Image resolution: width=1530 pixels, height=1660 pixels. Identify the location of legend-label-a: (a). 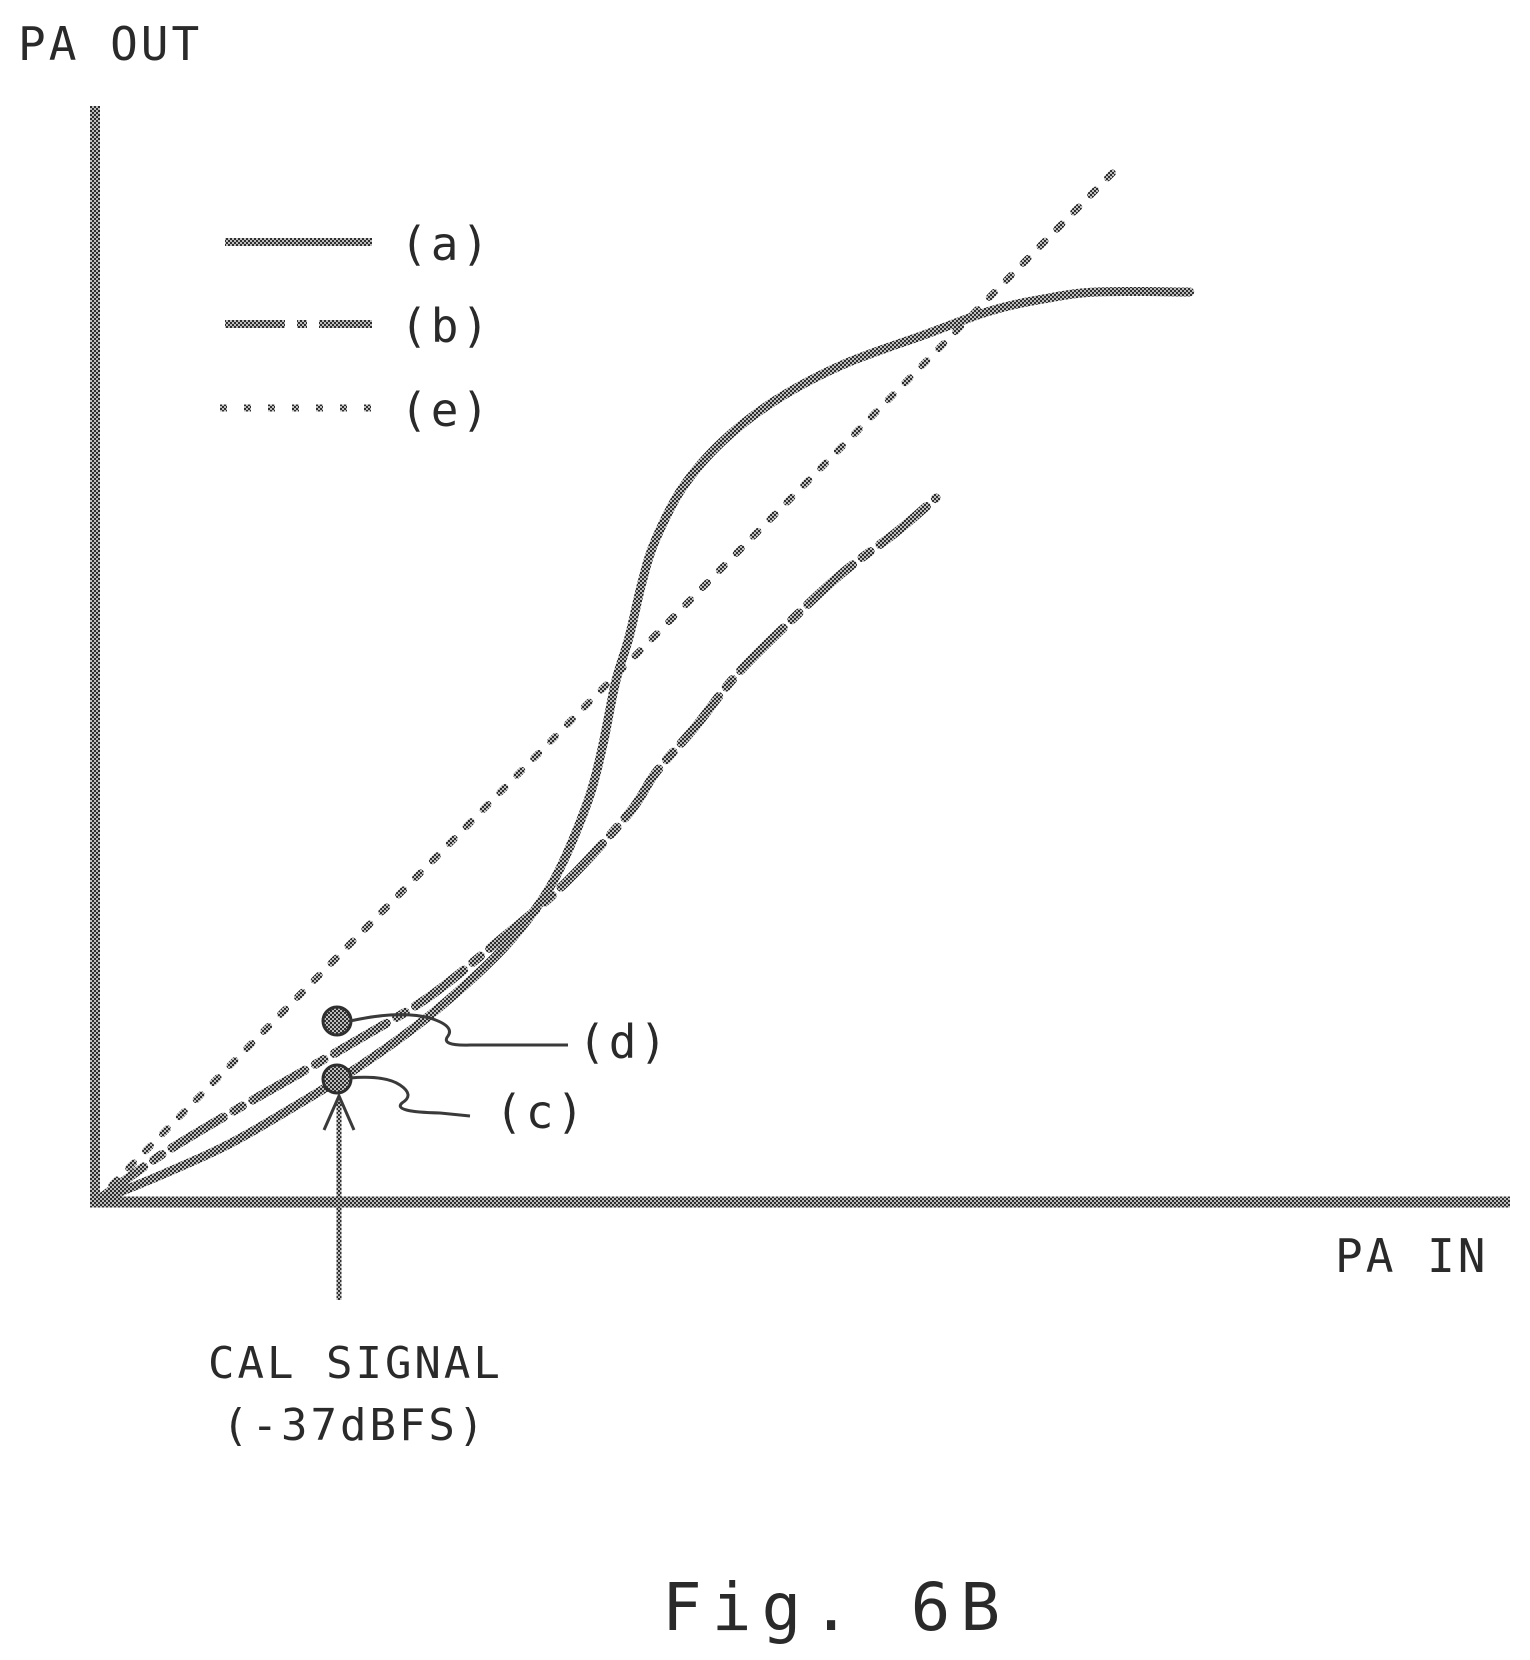
(446, 244).